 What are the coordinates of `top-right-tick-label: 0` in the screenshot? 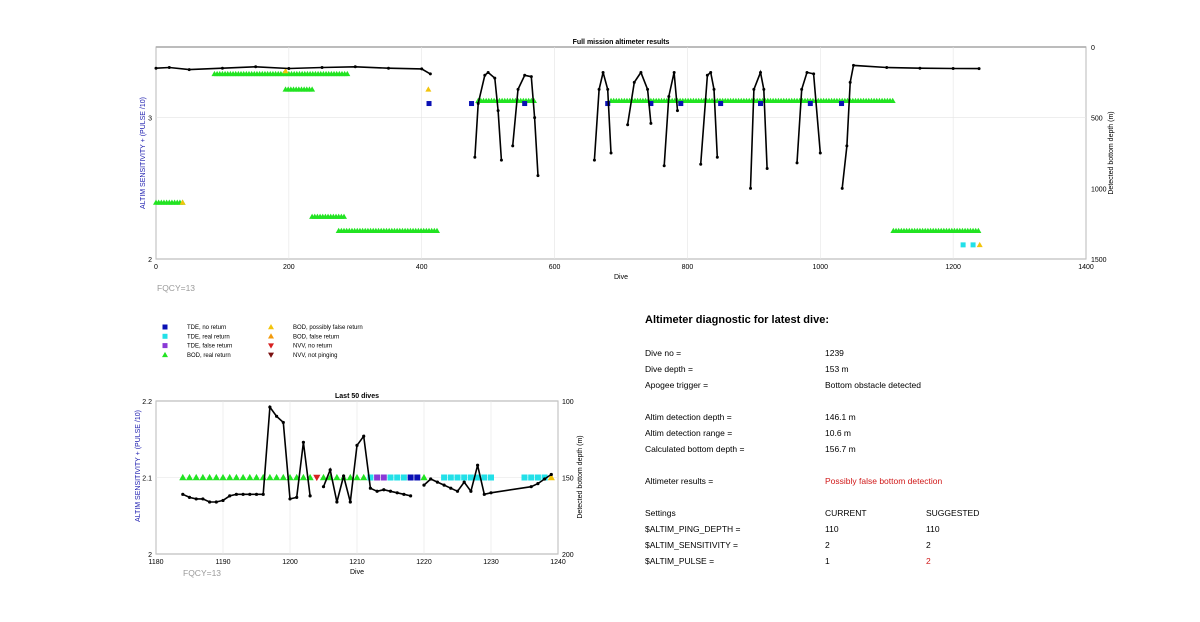 It's located at (1093, 48).